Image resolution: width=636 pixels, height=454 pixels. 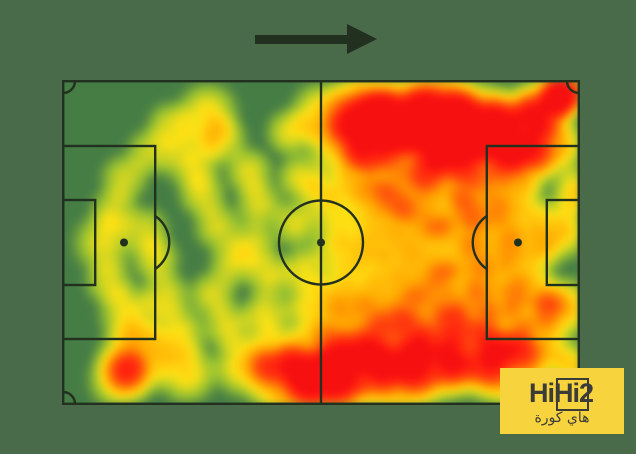 I want to click on left-goal-area, so click(x=79, y=242).